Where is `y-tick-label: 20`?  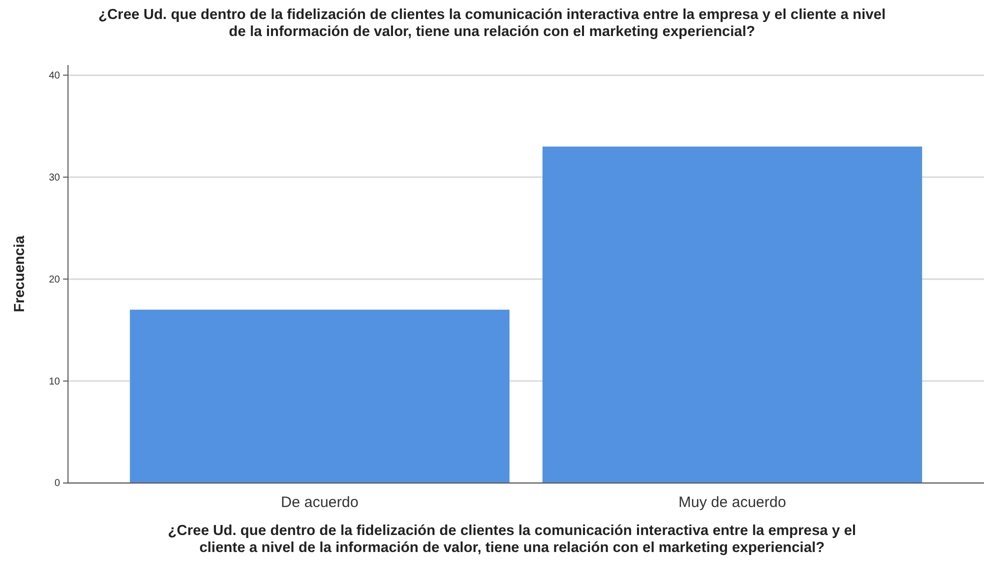 y-tick-label: 20 is located at coordinates (54, 280).